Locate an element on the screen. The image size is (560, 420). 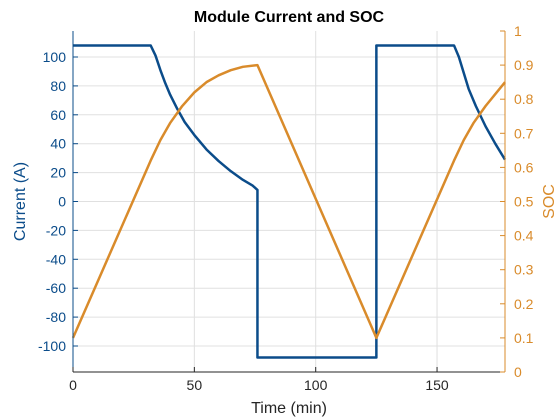
y-axis-right-label: SOC is located at coordinates (549, 201).